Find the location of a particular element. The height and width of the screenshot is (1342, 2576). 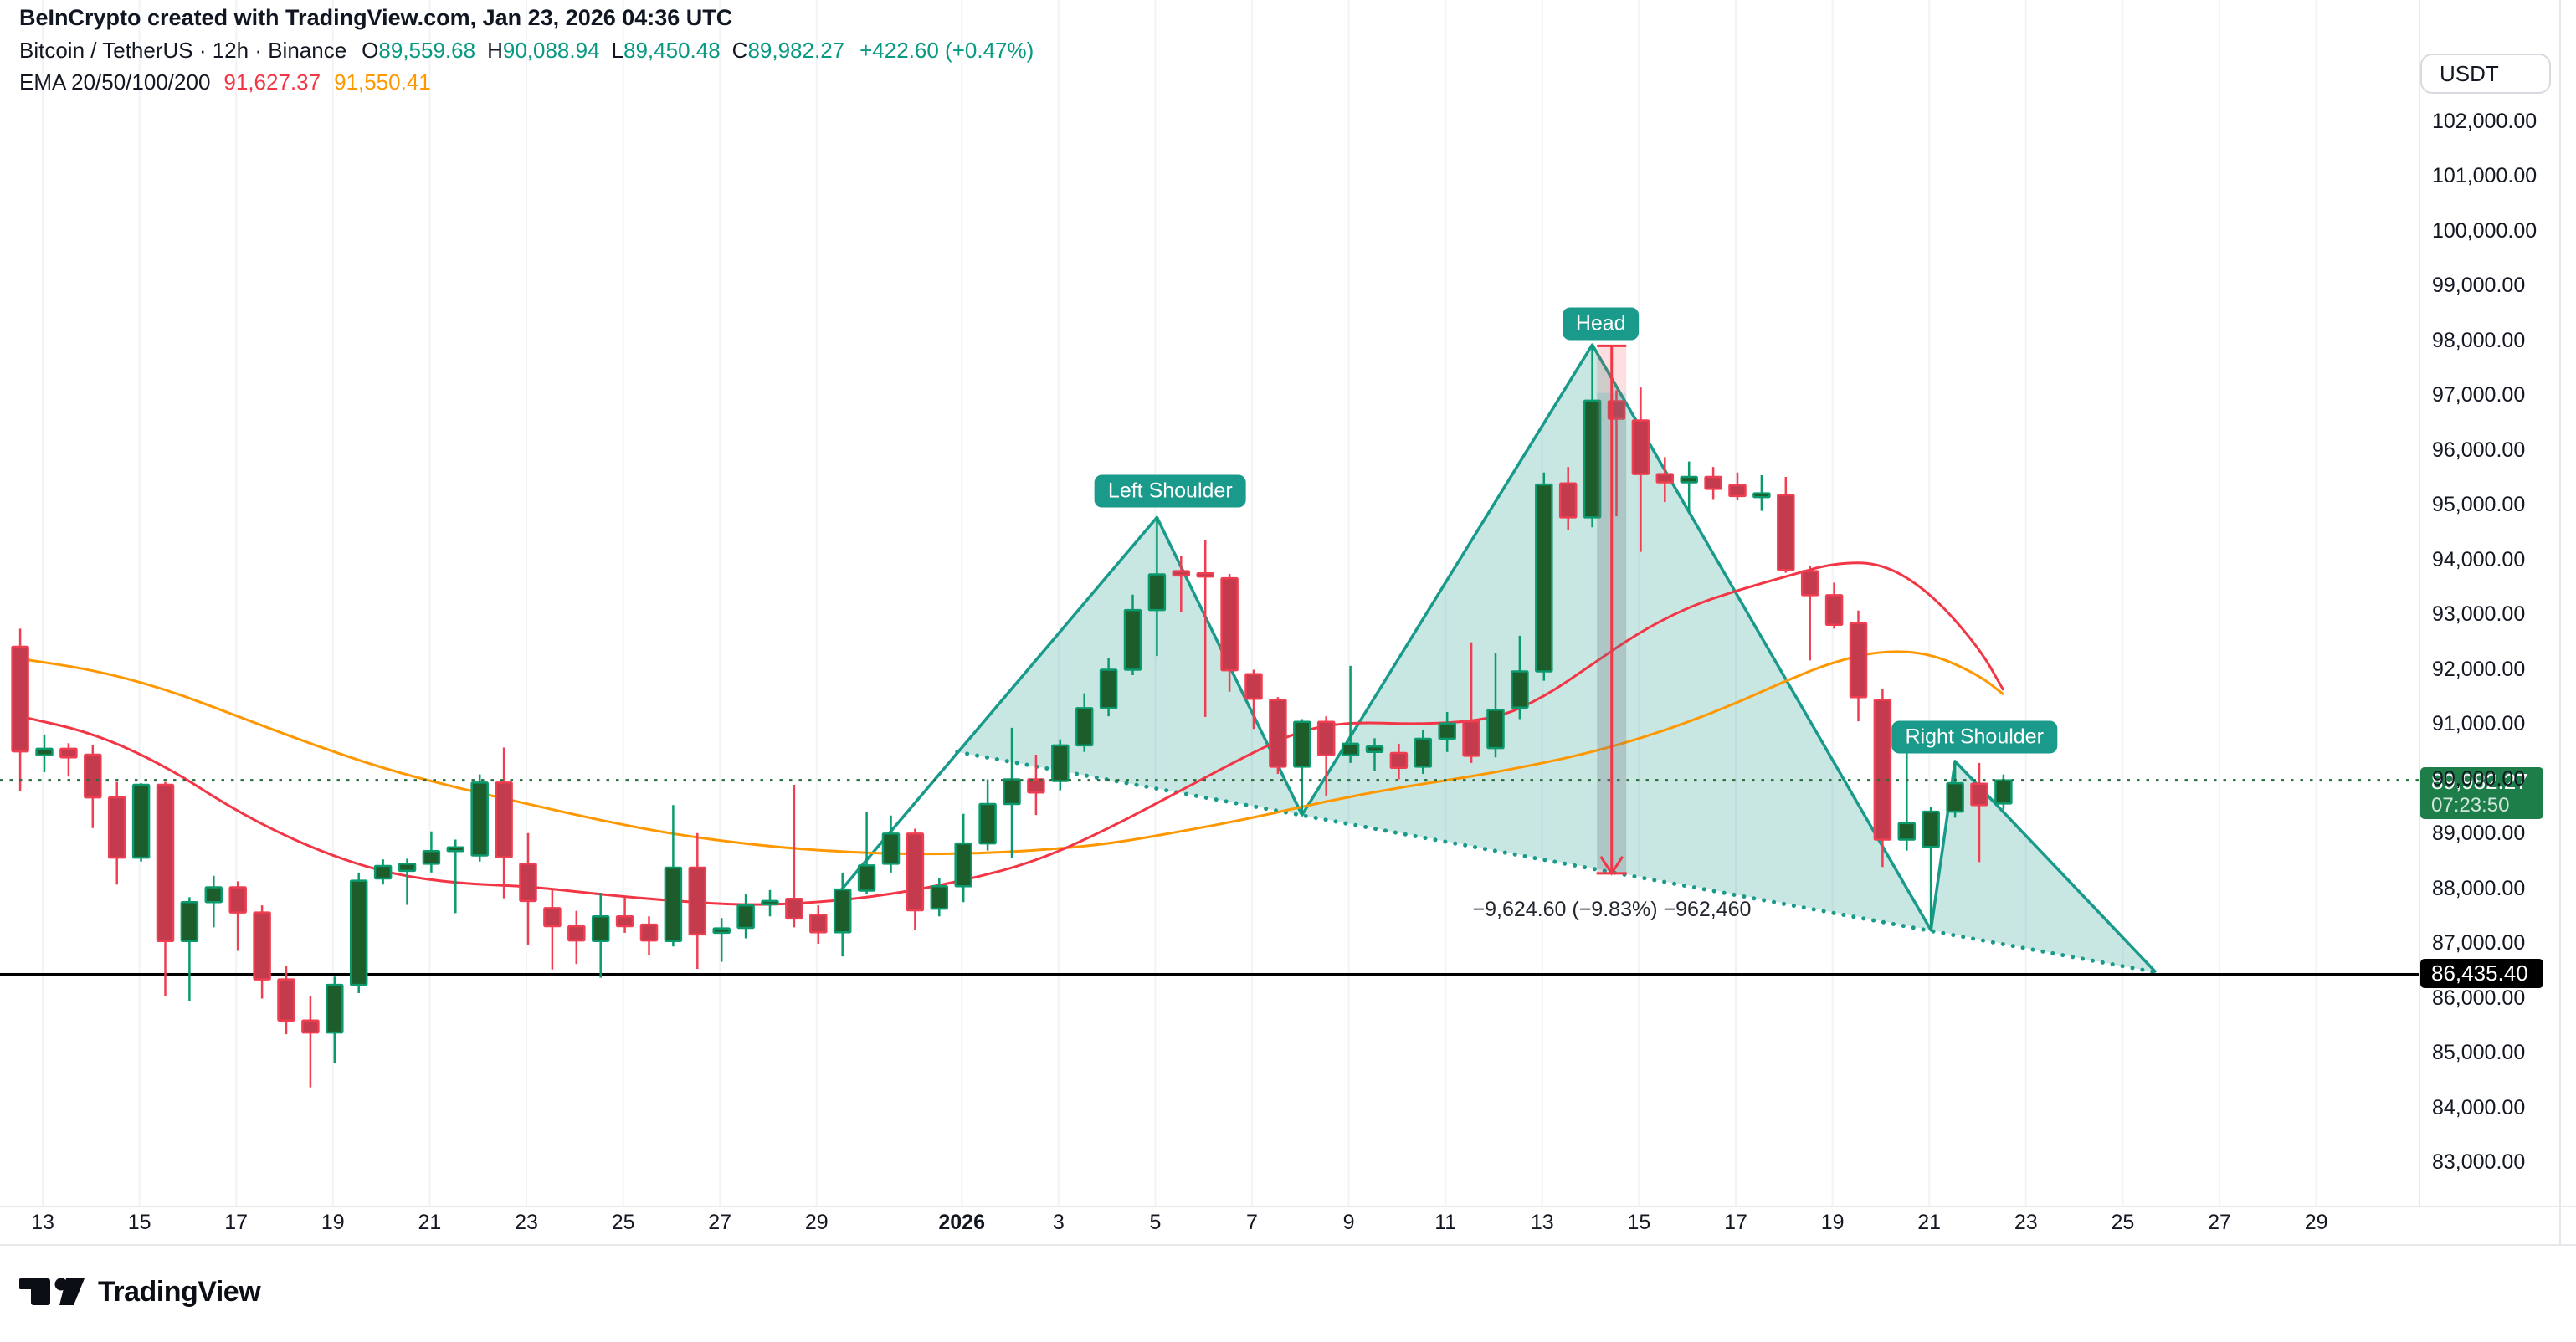

pattern-label-head: Head is located at coordinates (1601, 324).